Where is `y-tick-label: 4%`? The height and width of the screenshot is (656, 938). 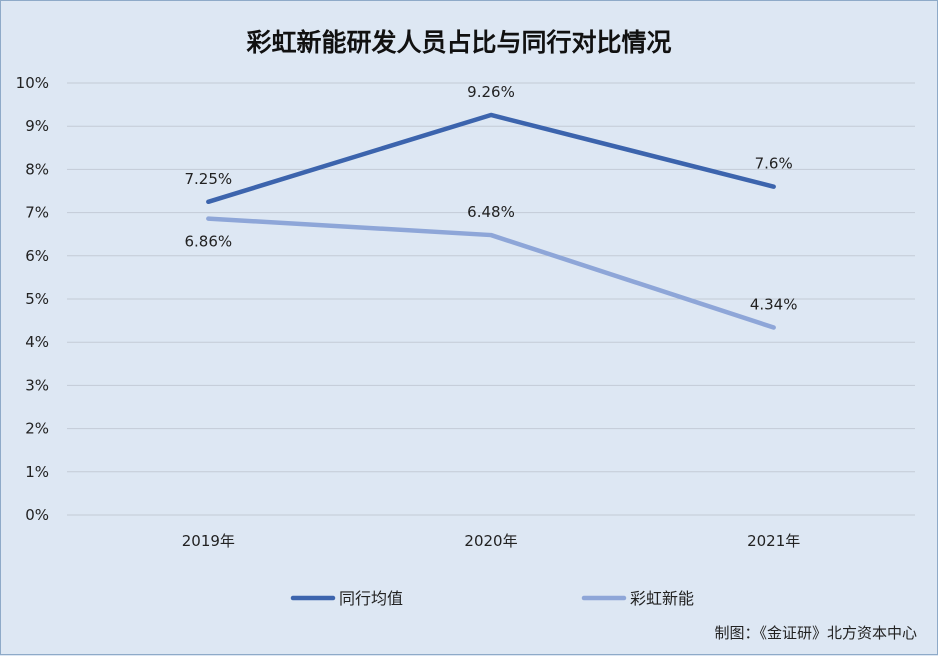 y-tick-label: 4% is located at coordinates (37, 342).